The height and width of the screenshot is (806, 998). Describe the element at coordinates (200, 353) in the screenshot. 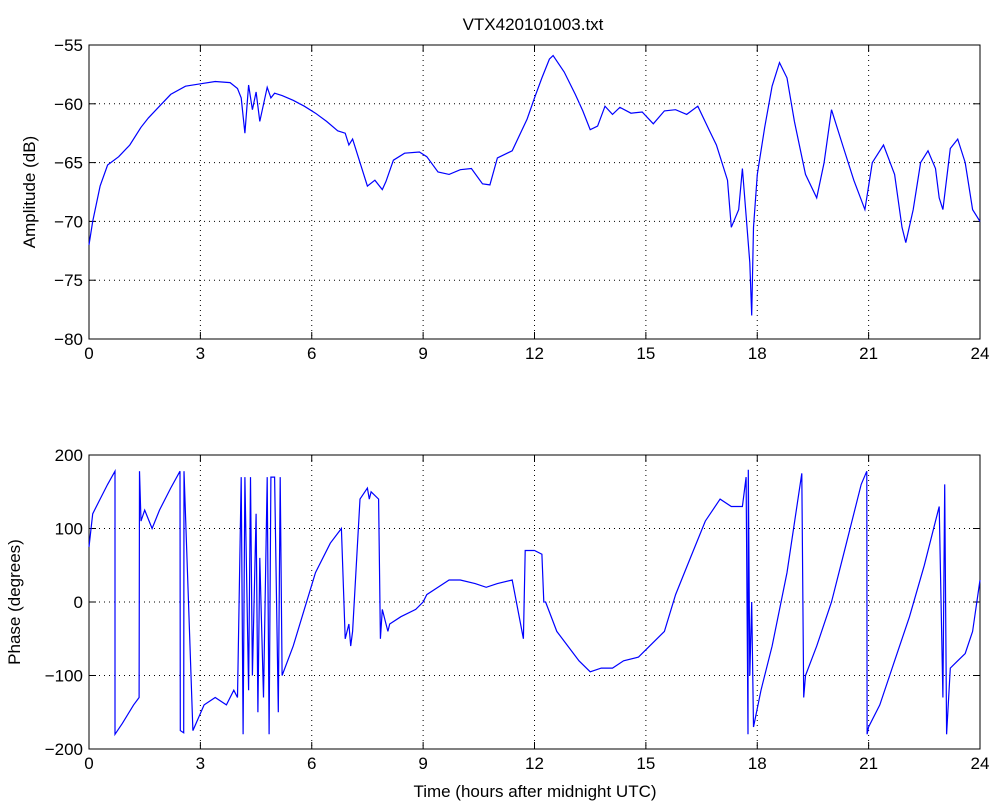

I see `amplitude-xtick-label: 3` at that location.